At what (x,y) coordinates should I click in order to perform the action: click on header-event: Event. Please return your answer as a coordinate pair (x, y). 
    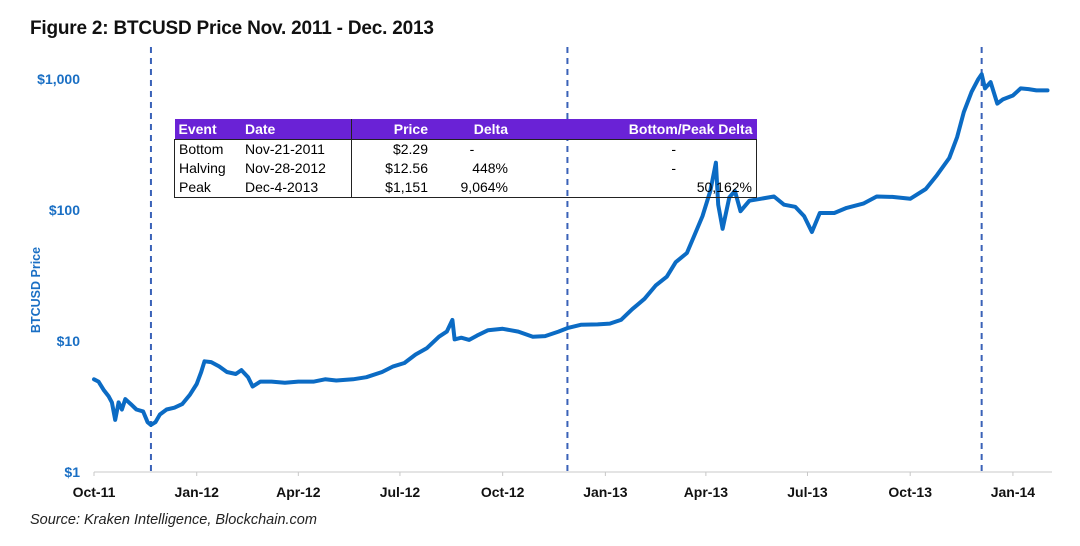
    Looking at the image, I should click on (207, 129).